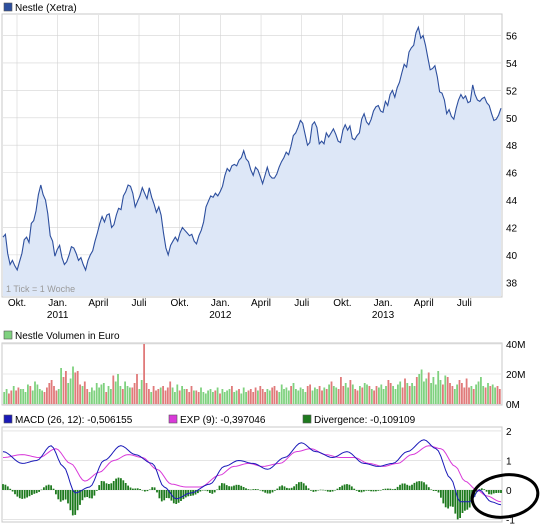 Image resolution: width=545 pixels, height=530 pixels. Describe the element at coordinates (512, 228) in the screenshot. I see `price-y-tick-label: 42` at that location.